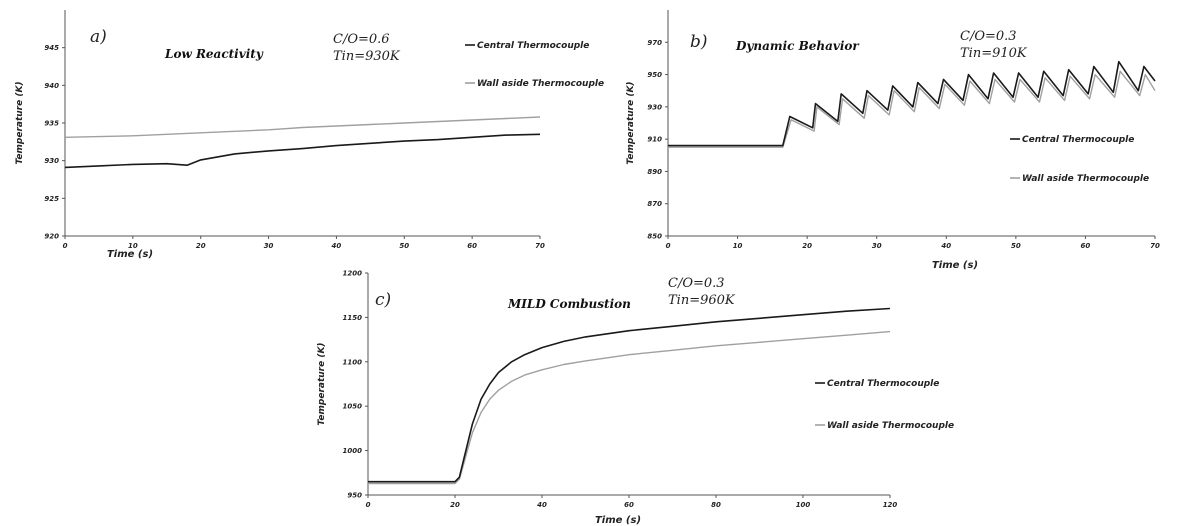  What do you see at coordinates (353, 274) in the screenshot?
I see `y-tick-label: 1200` at bounding box center [353, 274].